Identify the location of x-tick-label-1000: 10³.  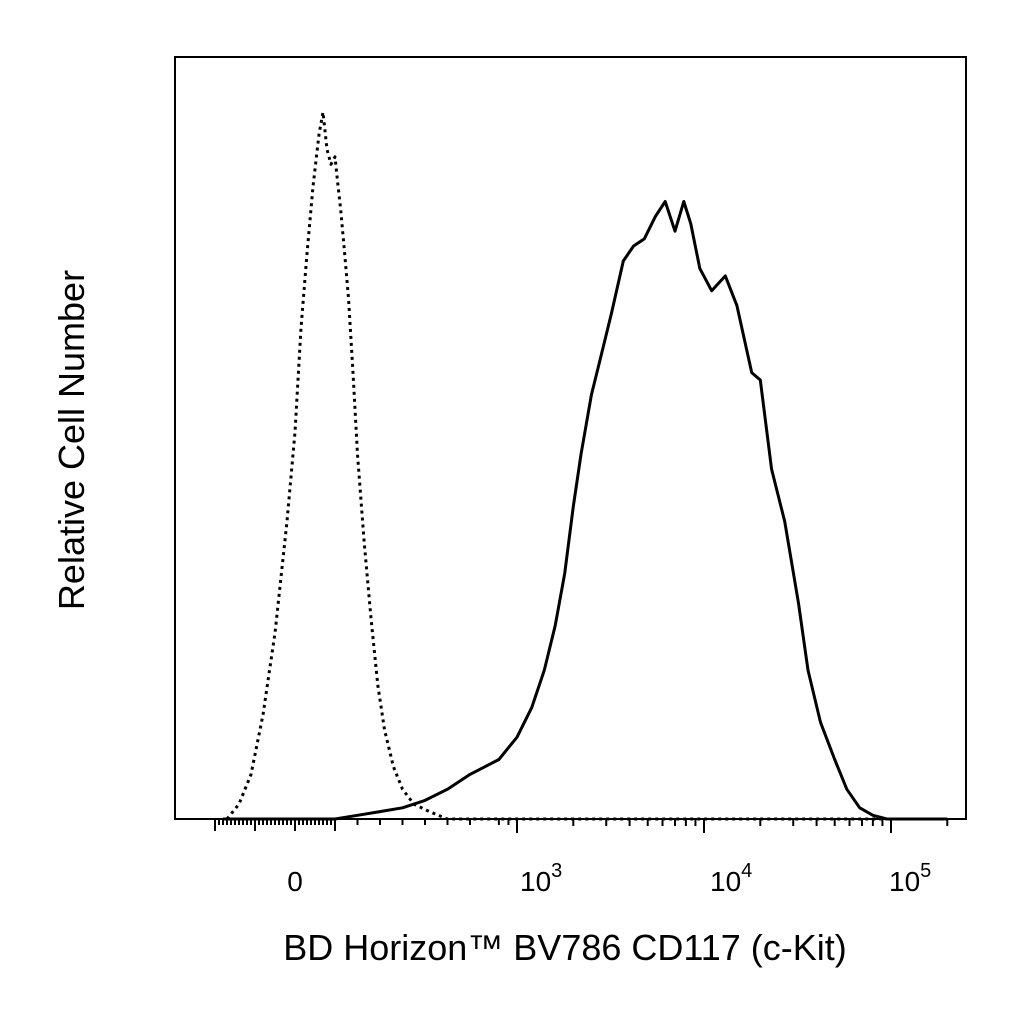
(541, 878).